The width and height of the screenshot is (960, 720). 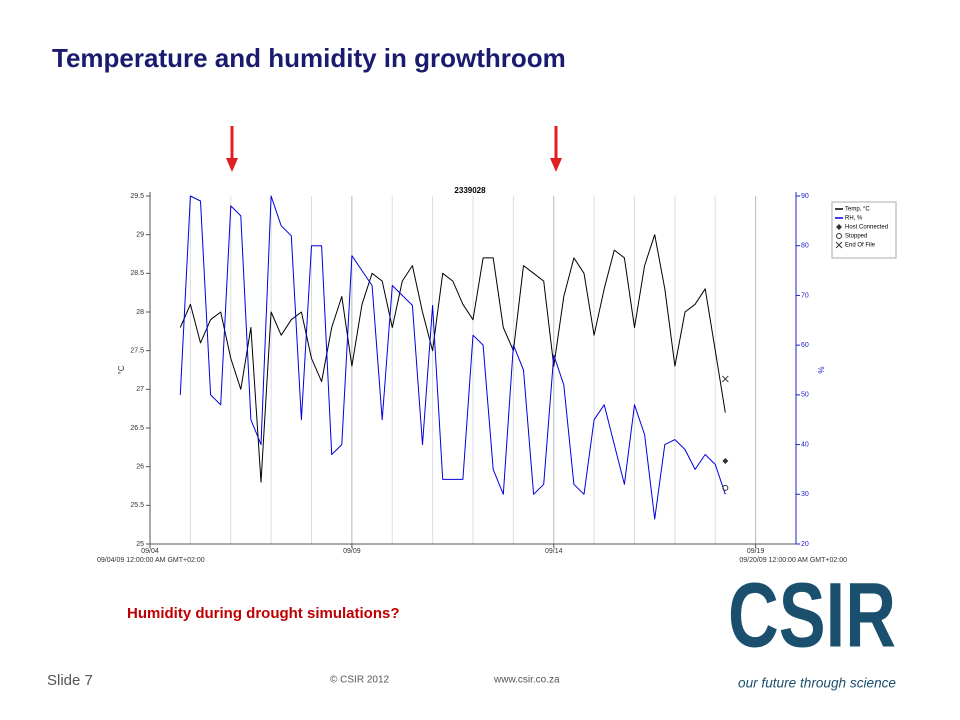 What do you see at coordinates (121, 369) in the screenshot?
I see `y-axis-label: °C` at bounding box center [121, 369].